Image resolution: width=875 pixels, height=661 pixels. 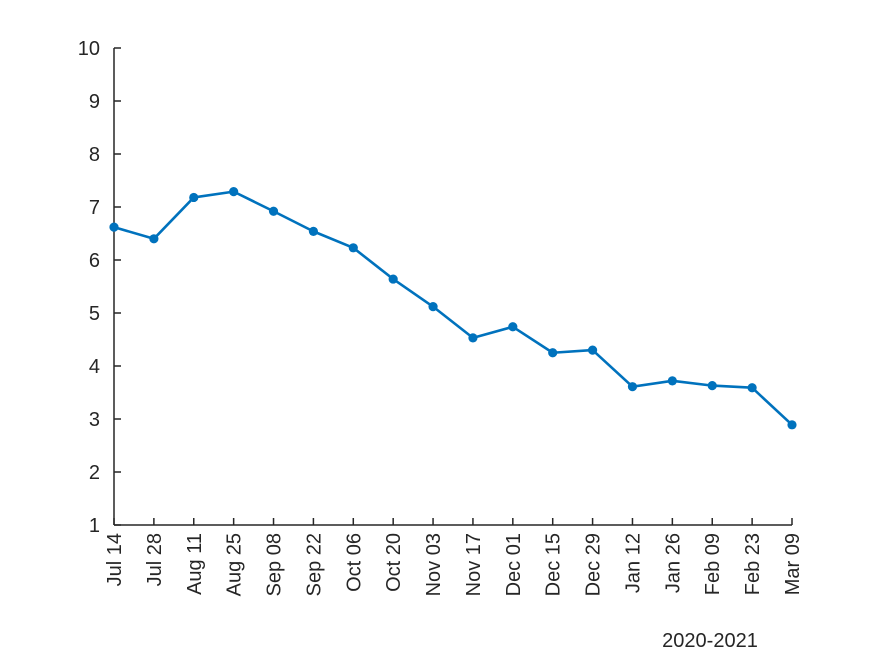 I want to click on x-axis-label: 2020-2021, so click(x=710, y=641).